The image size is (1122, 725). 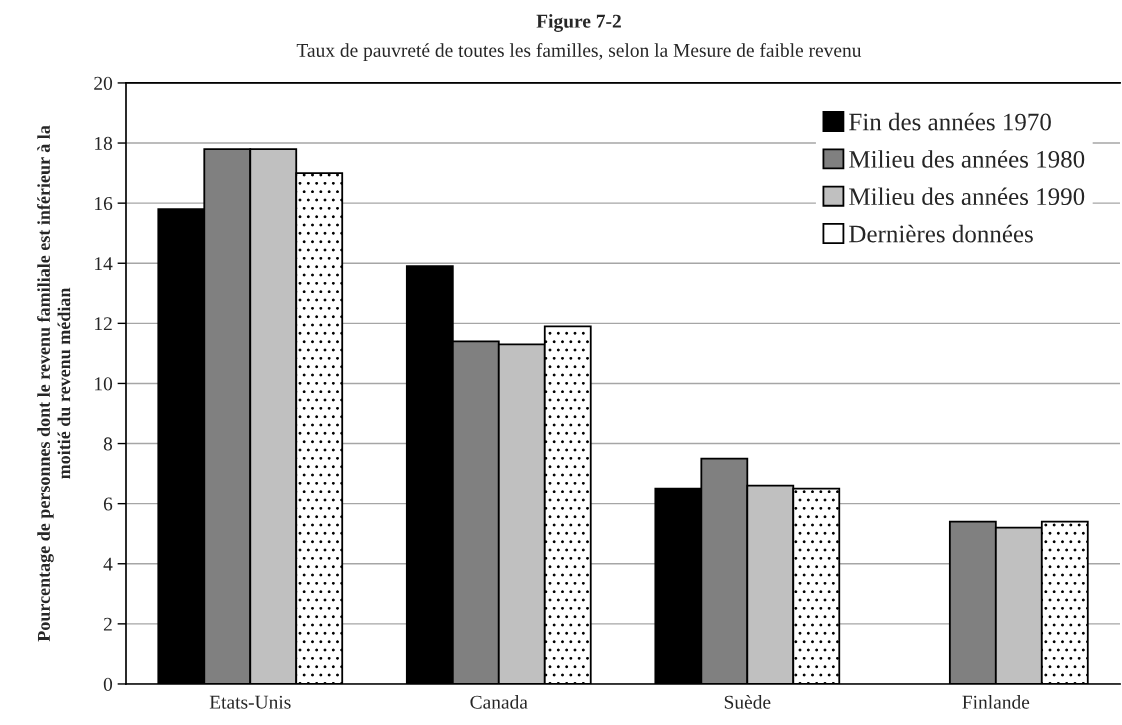 I want to click on chart-subtitle: Taux de pauvreté de toutes les familles, selon la Mesure de faible revenu, so click(x=579, y=52).